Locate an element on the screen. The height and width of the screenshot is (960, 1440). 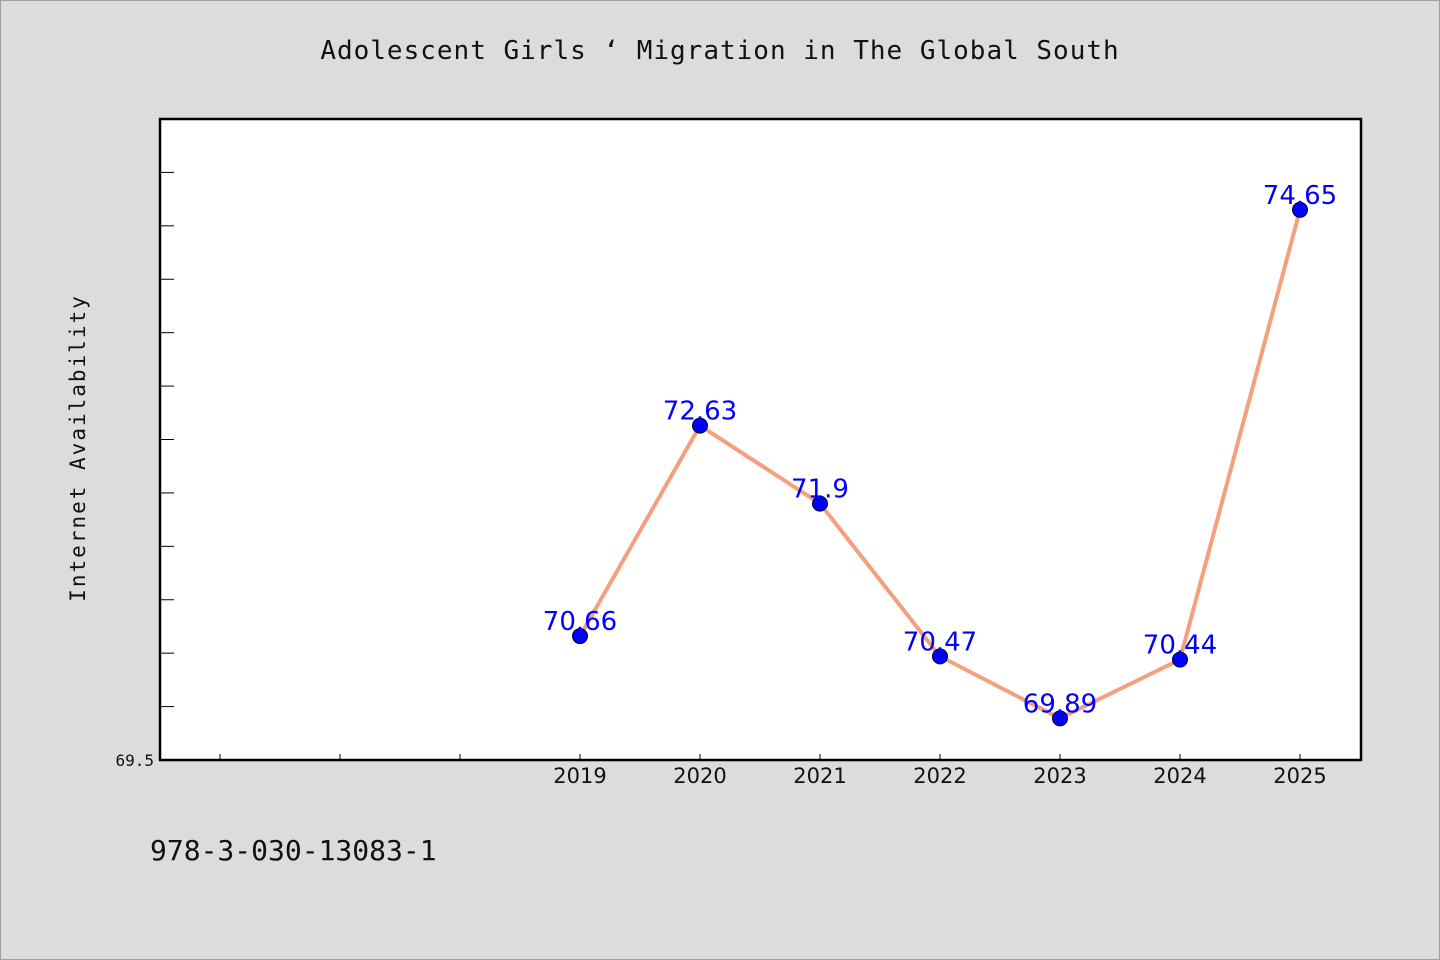
data-label: 72.63 is located at coordinates (700, 412).